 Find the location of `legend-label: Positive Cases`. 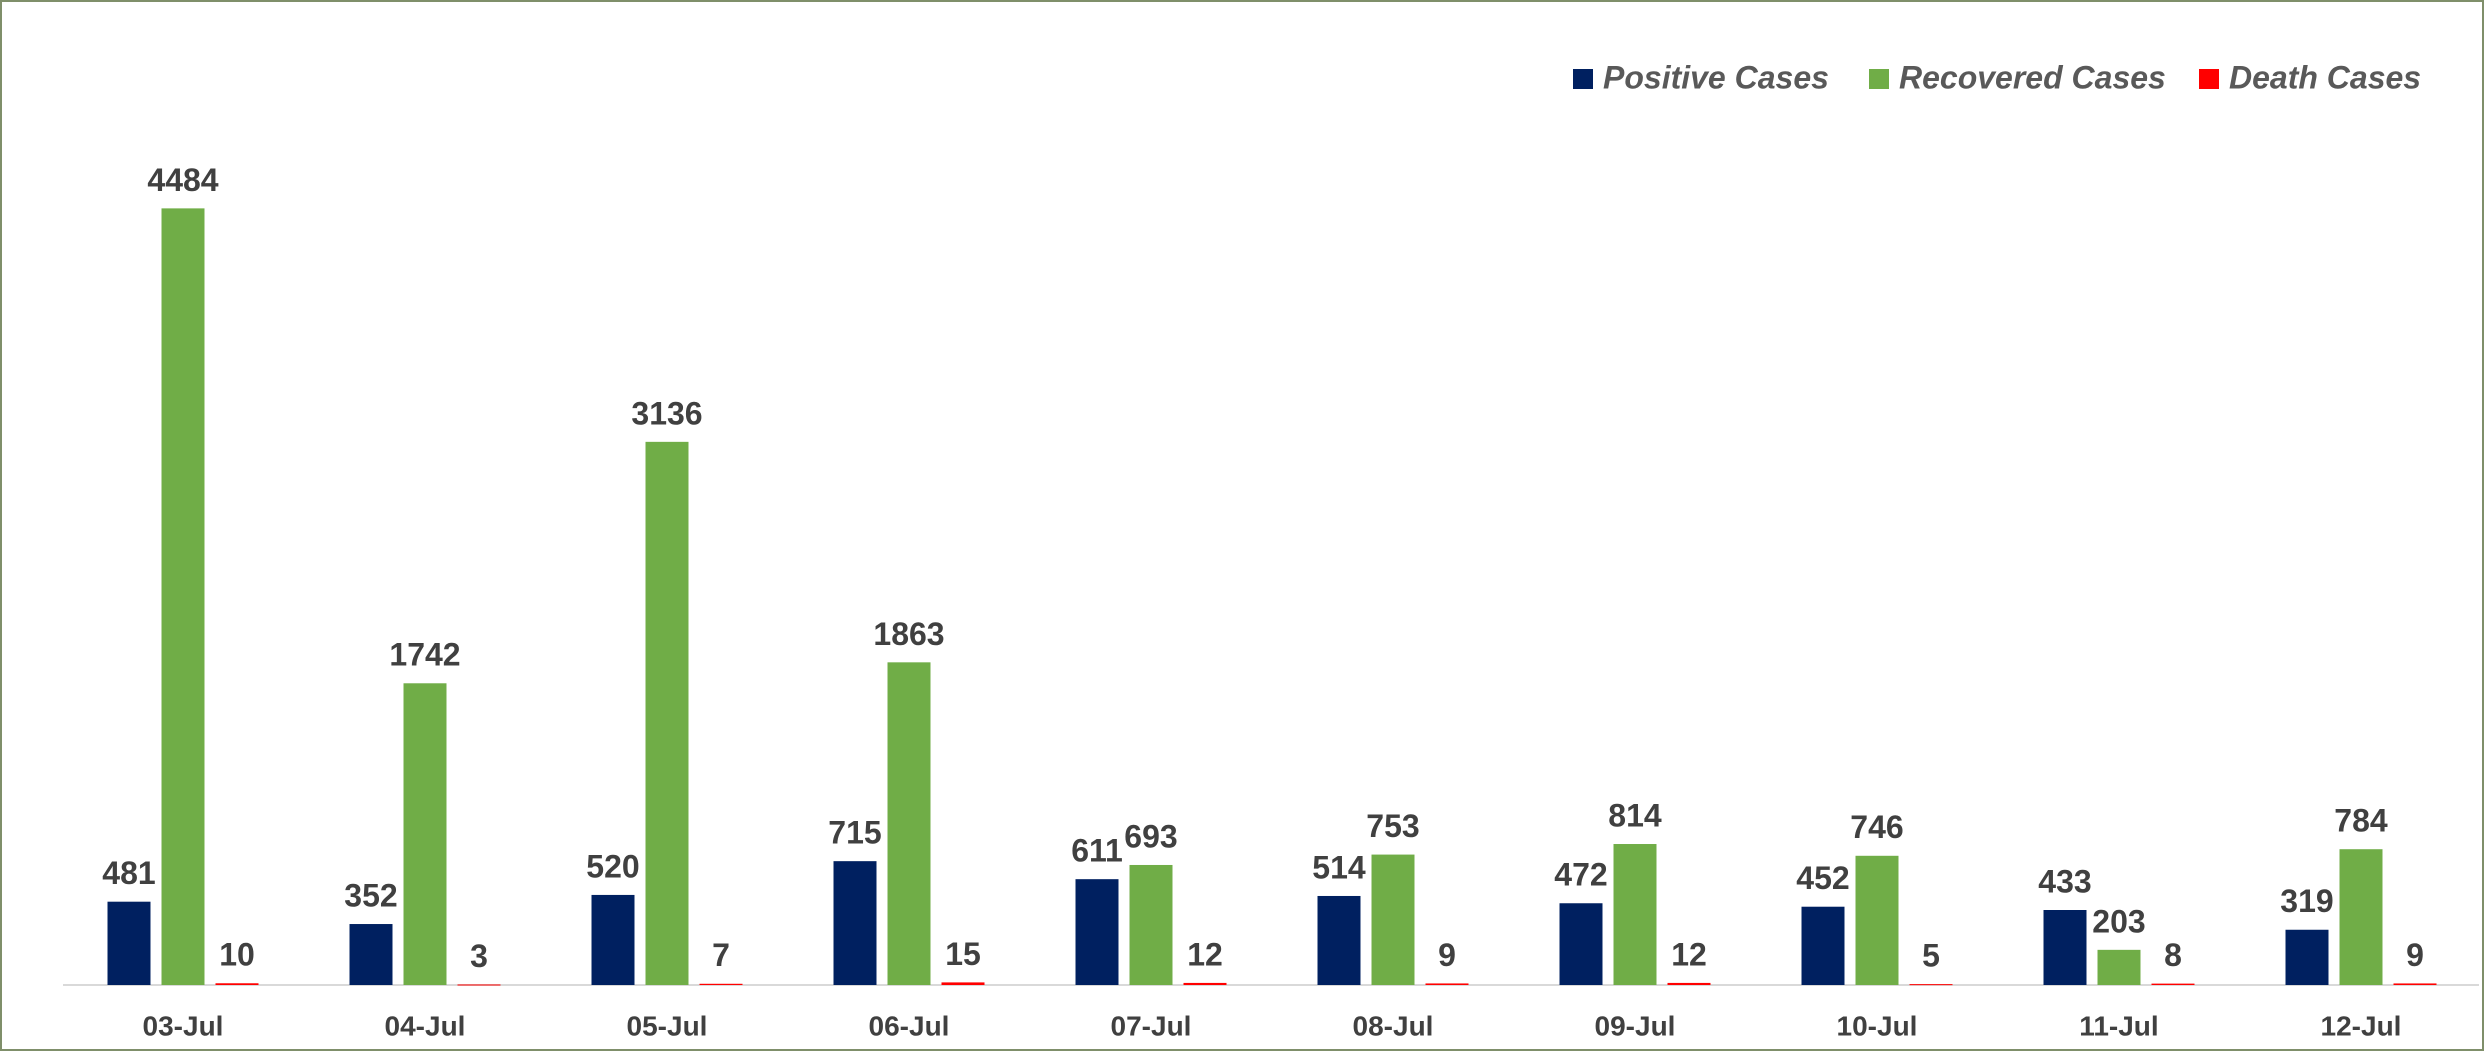

legend-label: Positive Cases is located at coordinates (1716, 77).